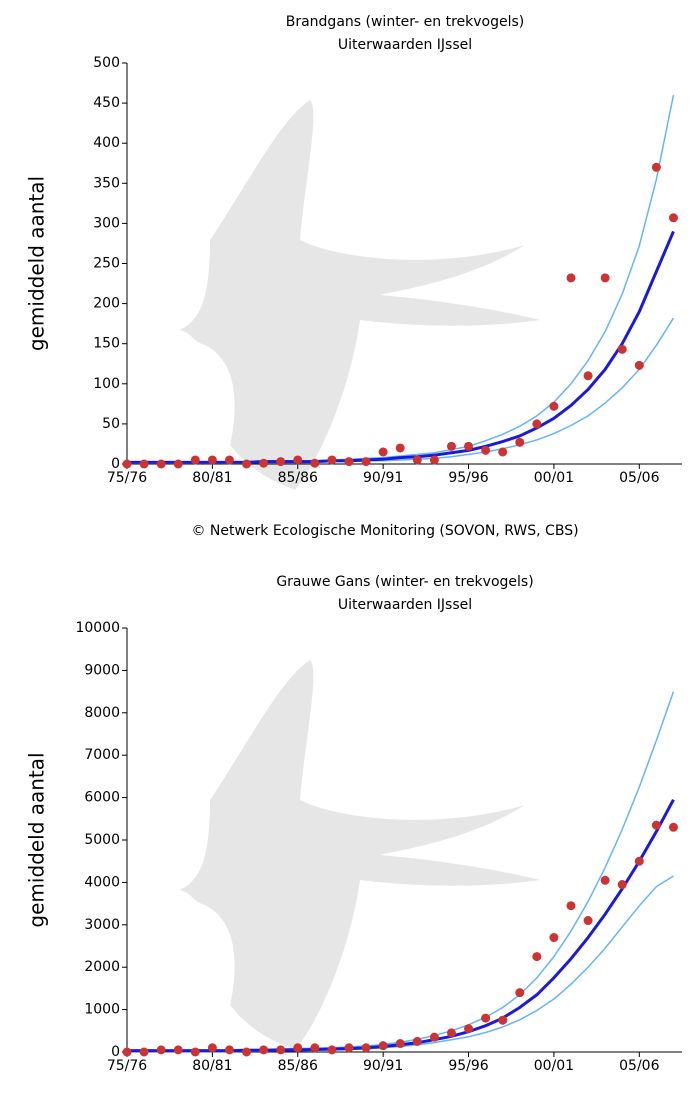 The width and height of the screenshot is (698, 1104). What do you see at coordinates (404, 582) in the screenshot?
I see `chart-title: Grauwe Gans (winter- en trekvogels)` at bounding box center [404, 582].